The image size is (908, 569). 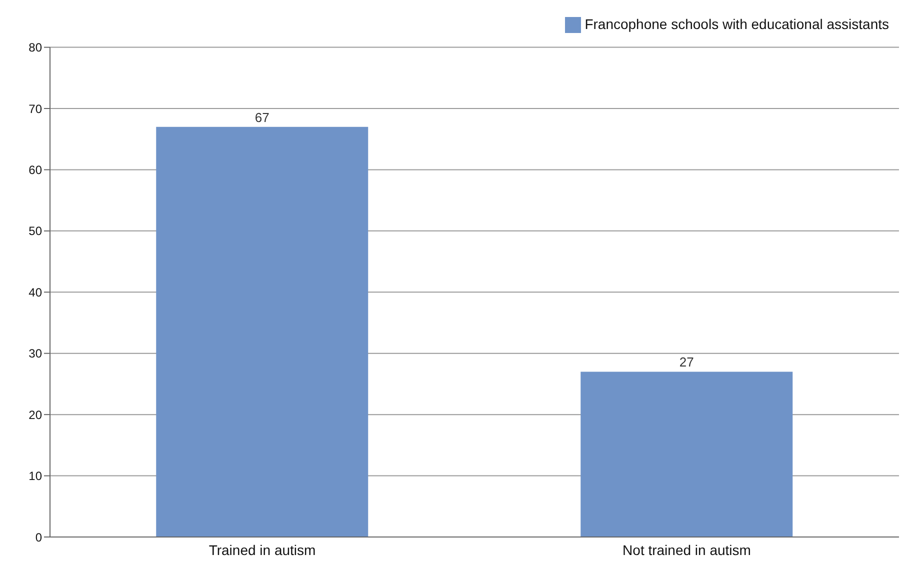 What do you see at coordinates (35, 415) in the screenshot?
I see `y-tick-label: 20` at bounding box center [35, 415].